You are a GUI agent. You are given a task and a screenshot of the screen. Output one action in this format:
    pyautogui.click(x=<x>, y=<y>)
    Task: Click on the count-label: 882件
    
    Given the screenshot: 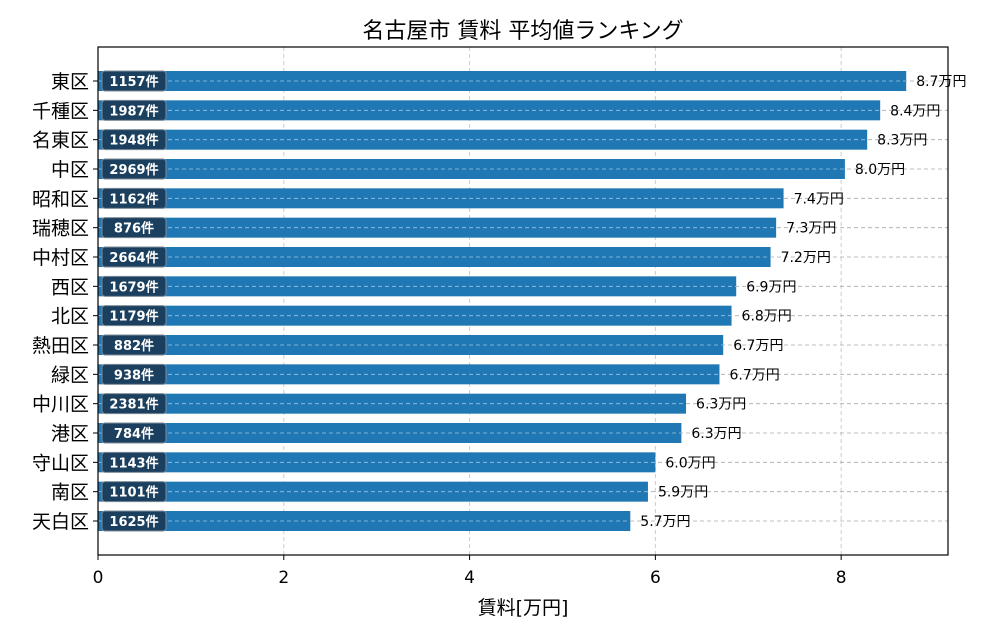 What is the action you would take?
    pyautogui.click(x=134, y=346)
    